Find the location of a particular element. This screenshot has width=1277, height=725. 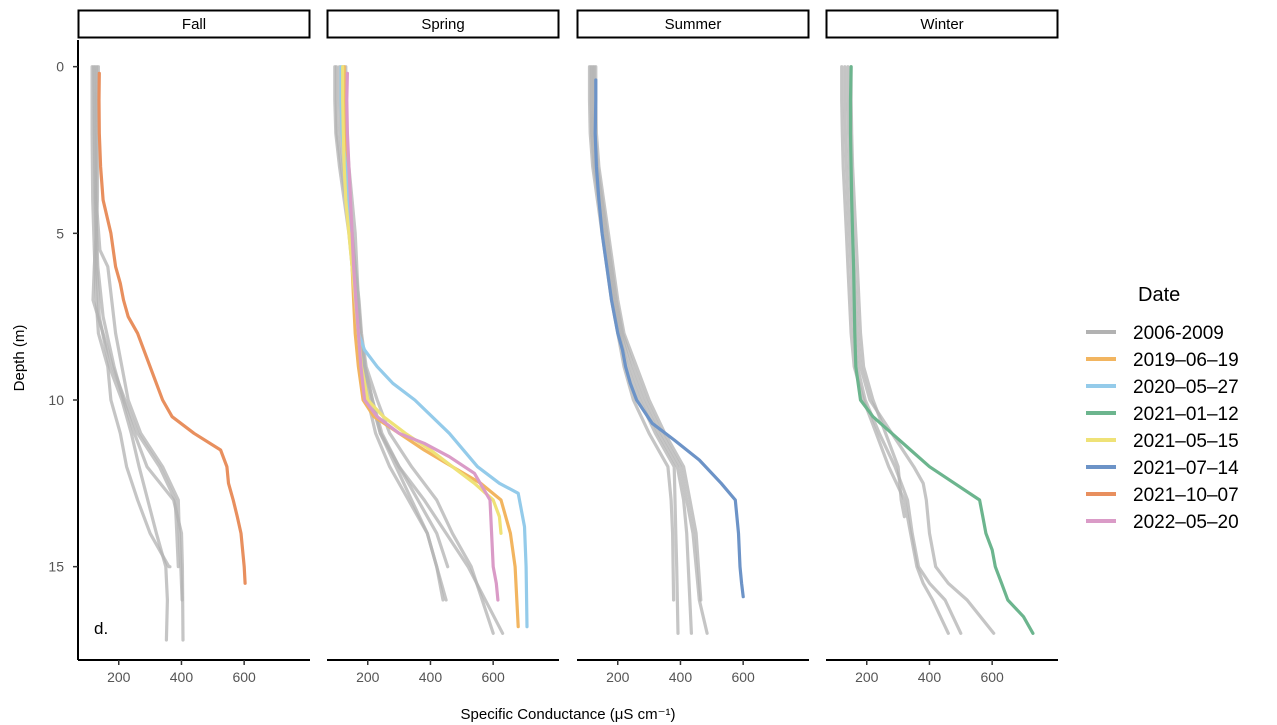

series-line-2021–07–14 is located at coordinates (669, 338).